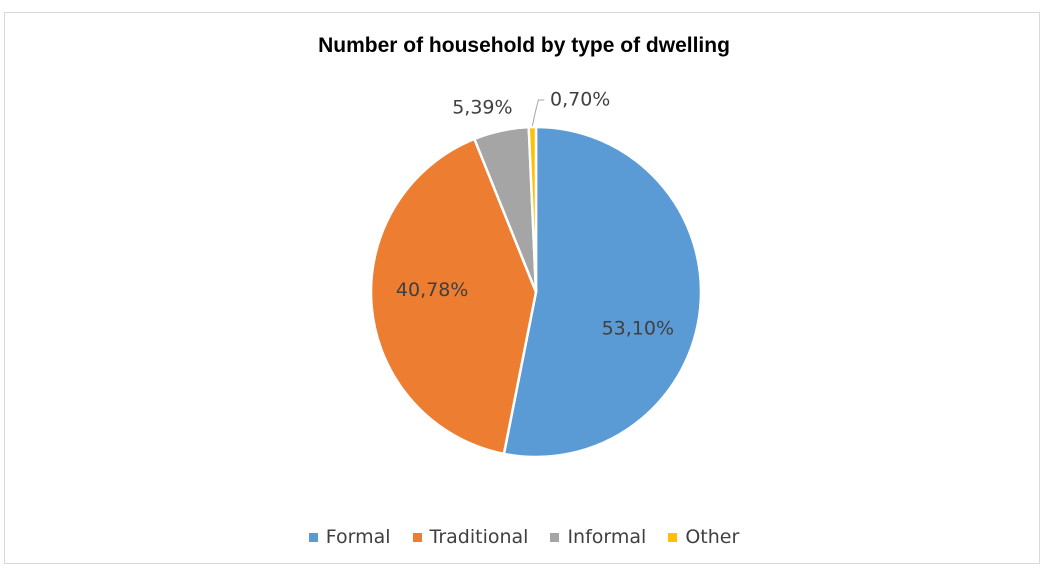 The width and height of the screenshot is (1048, 568). What do you see at coordinates (417, 537) in the screenshot?
I see `legend-swatch-traditional` at bounding box center [417, 537].